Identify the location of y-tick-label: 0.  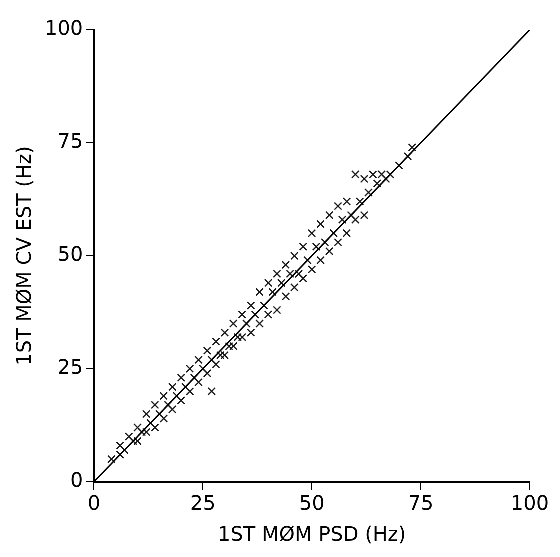
(77, 480).